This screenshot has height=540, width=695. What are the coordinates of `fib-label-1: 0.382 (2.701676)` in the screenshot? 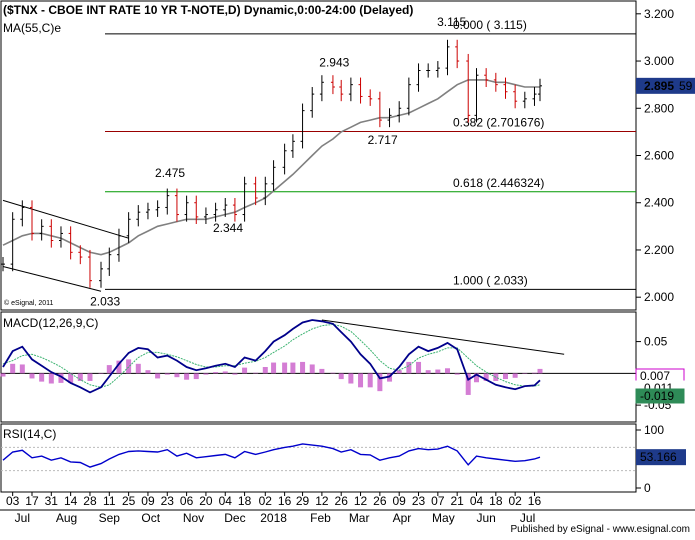 It's located at (498, 122).